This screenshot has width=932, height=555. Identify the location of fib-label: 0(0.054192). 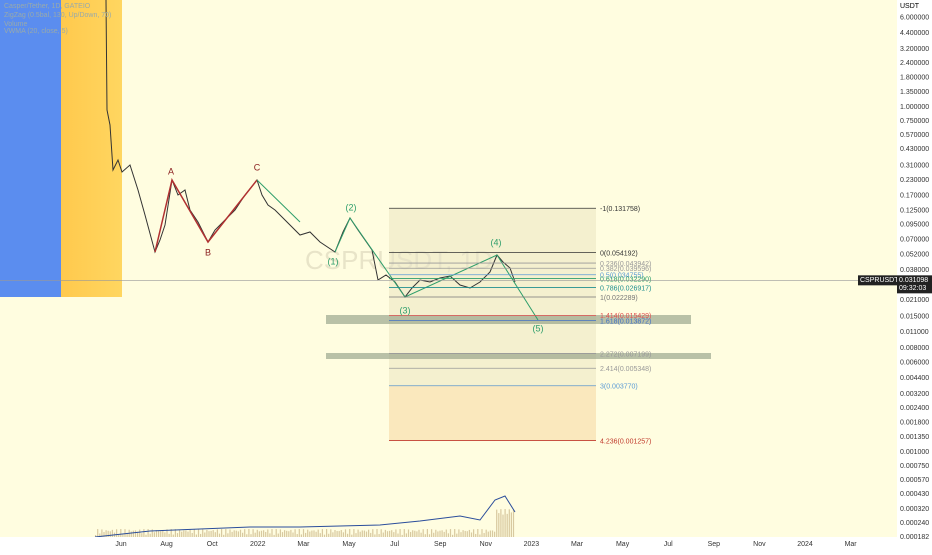
(619, 253).